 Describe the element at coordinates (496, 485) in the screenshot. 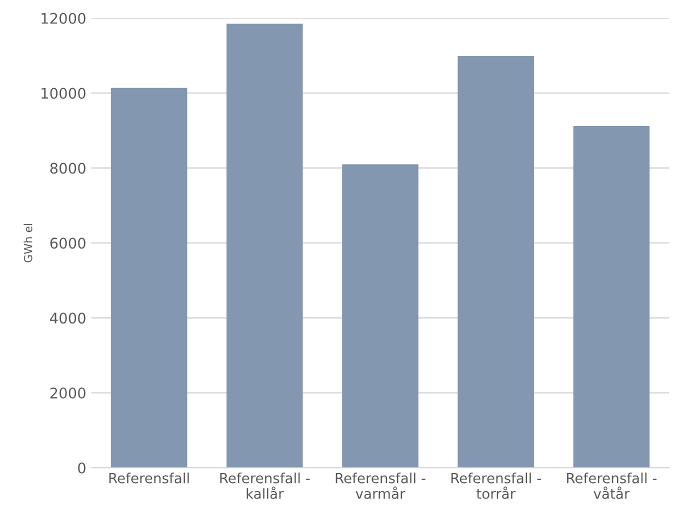

I see `x-tick-label: Referensfall - torrår` at that location.